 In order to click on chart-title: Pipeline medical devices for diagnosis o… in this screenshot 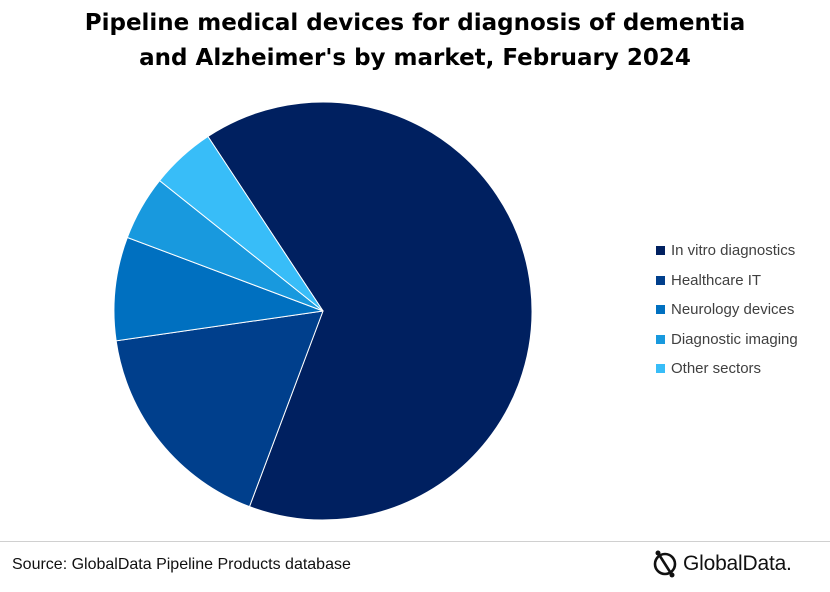, I will do `click(415, 41)`.